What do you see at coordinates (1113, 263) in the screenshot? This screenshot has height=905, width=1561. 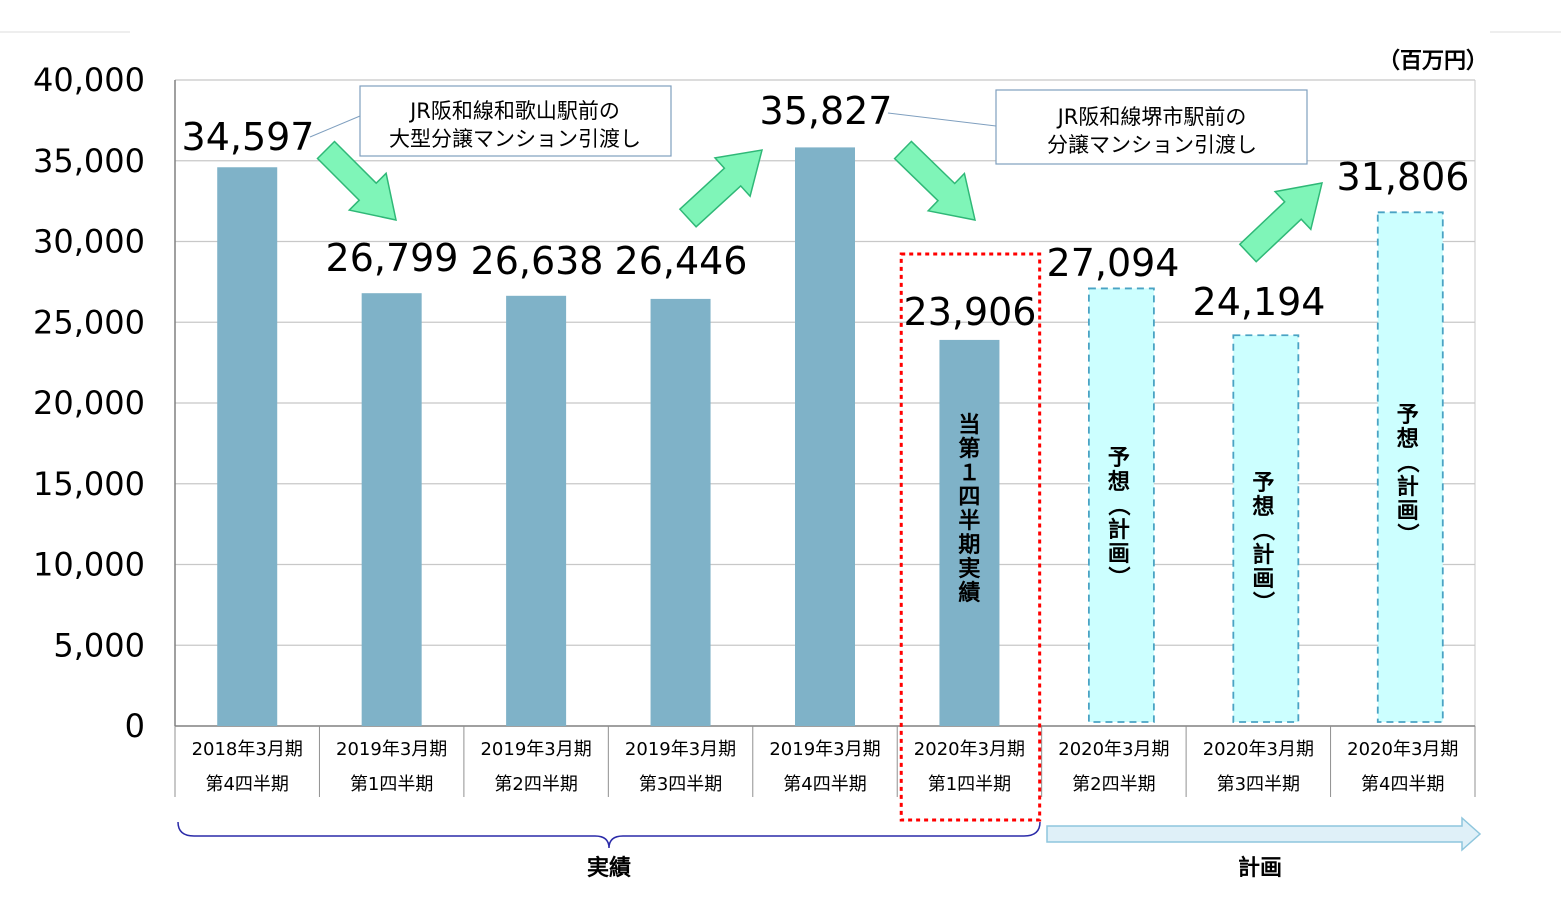 I see `value-label: 27,094` at bounding box center [1113, 263].